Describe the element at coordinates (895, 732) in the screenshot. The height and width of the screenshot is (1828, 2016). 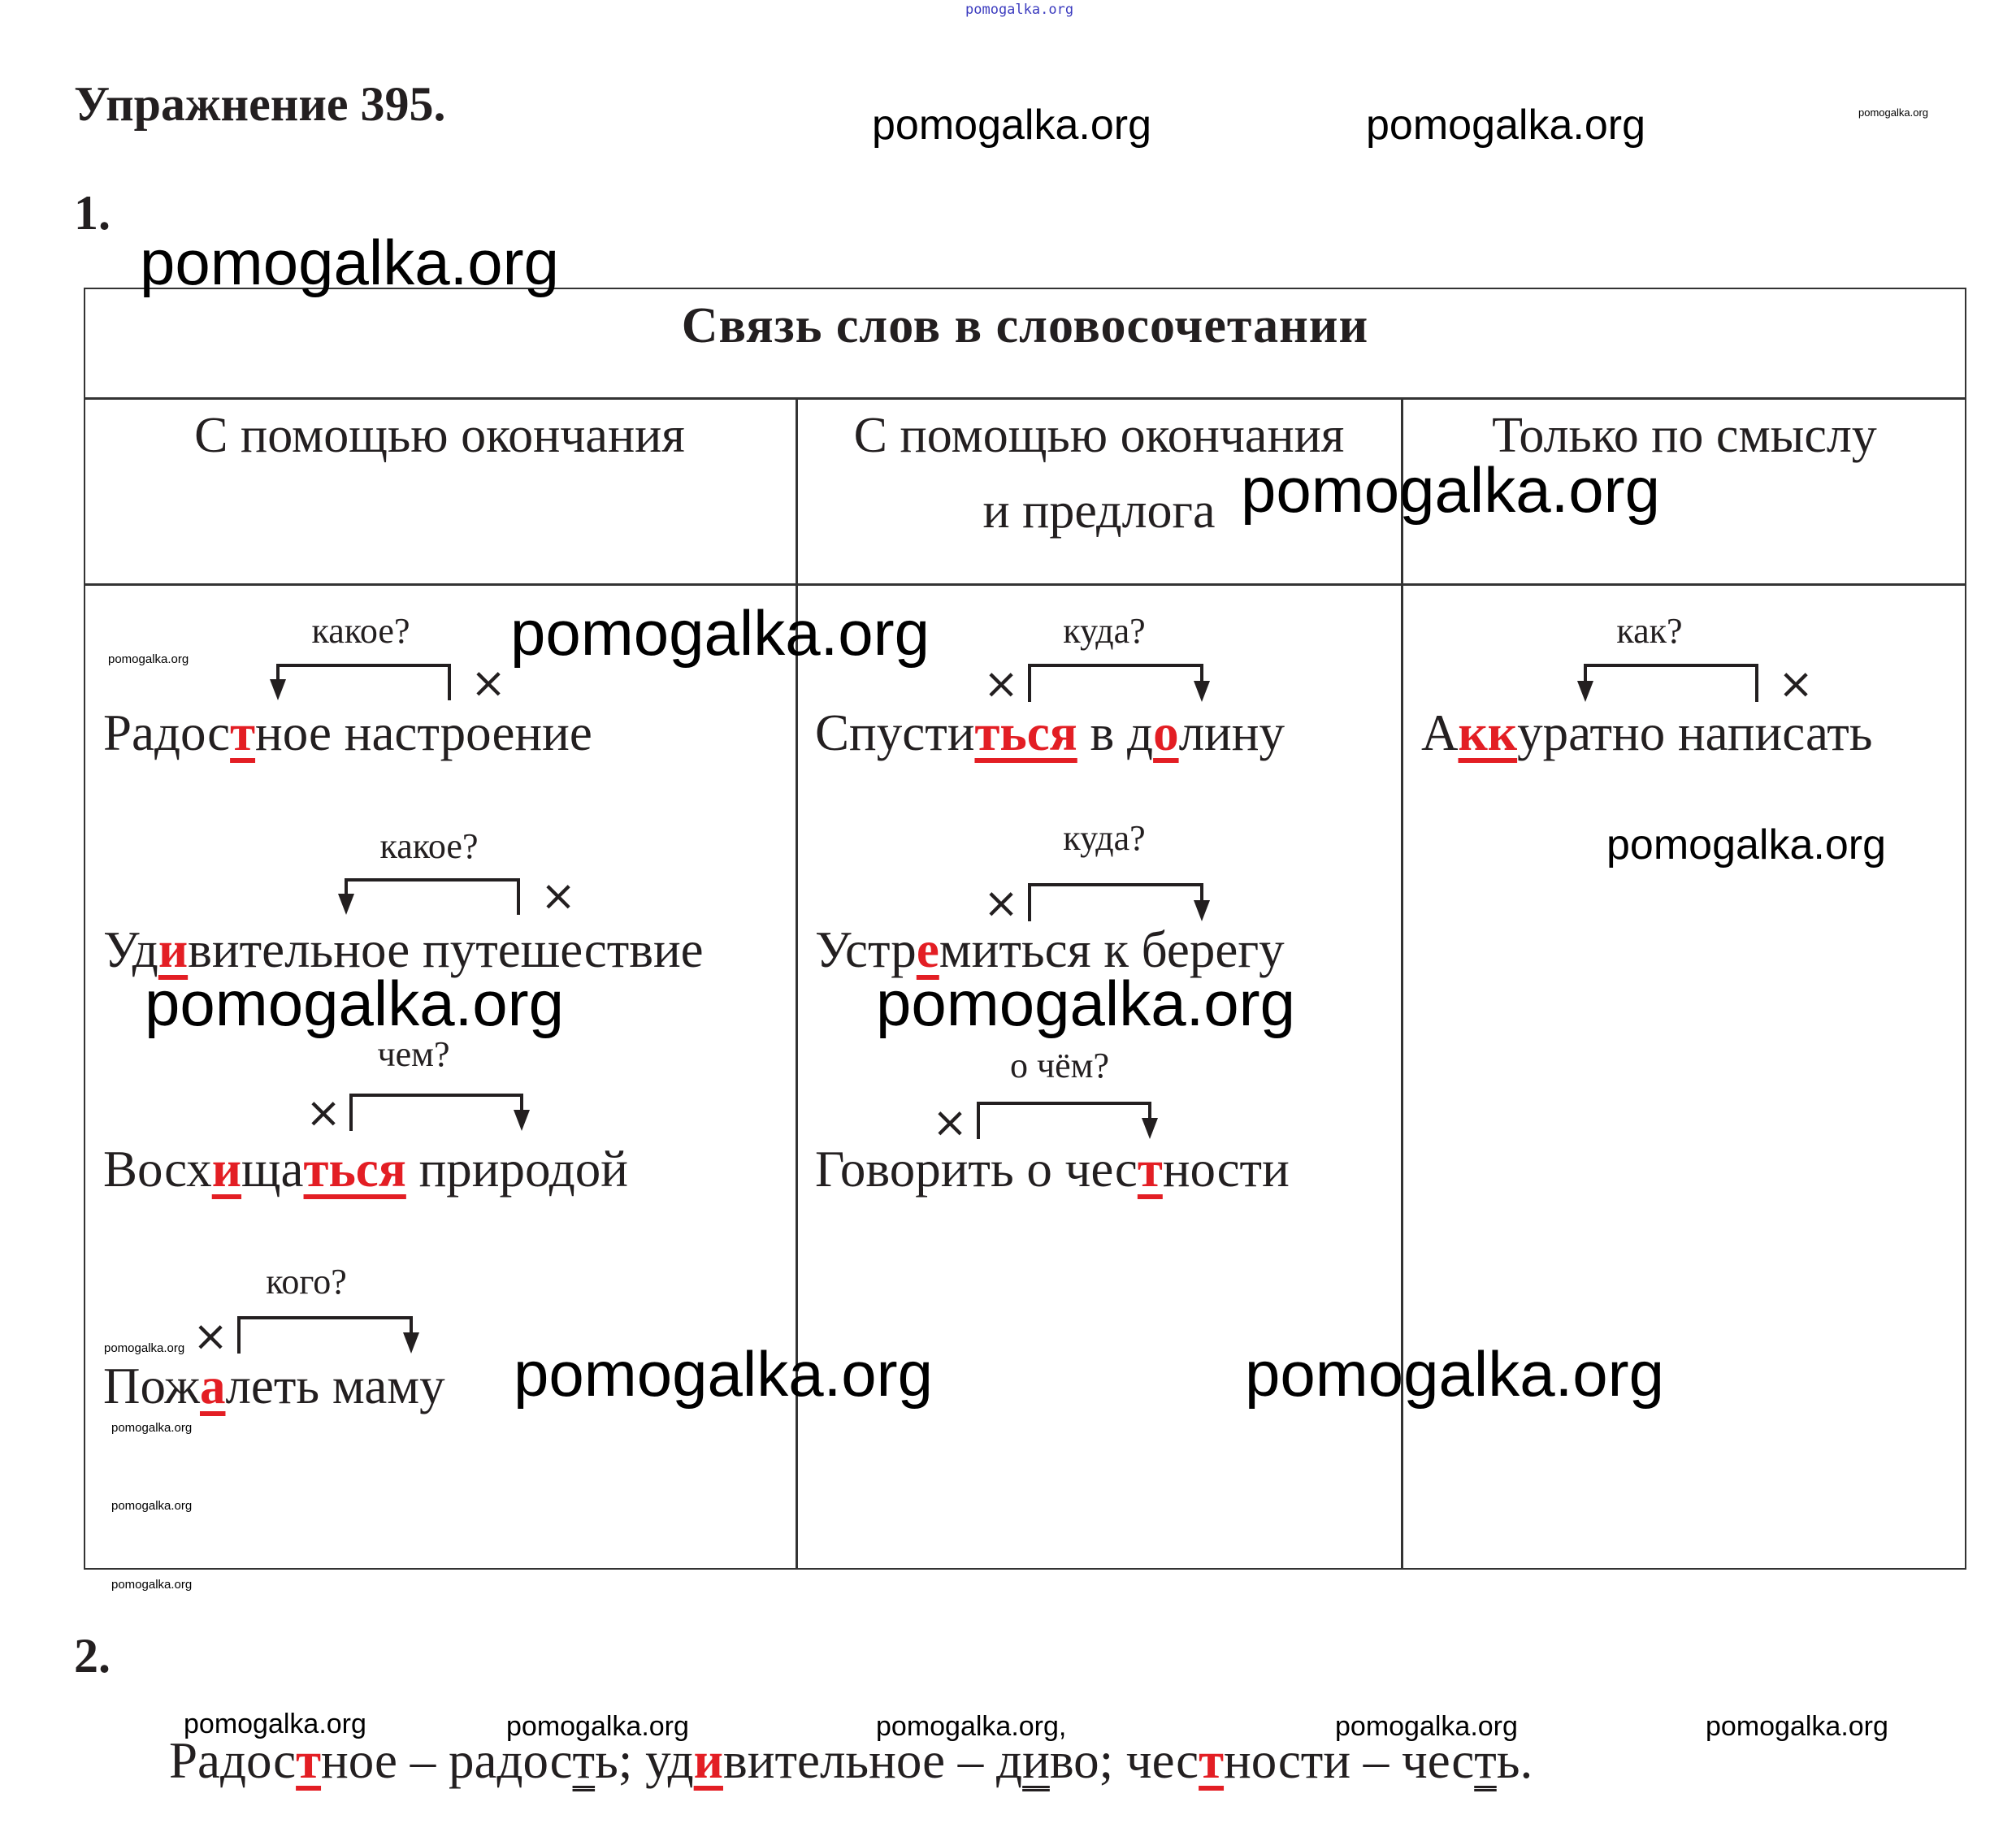
I see `text-segment: Спусти` at that location.